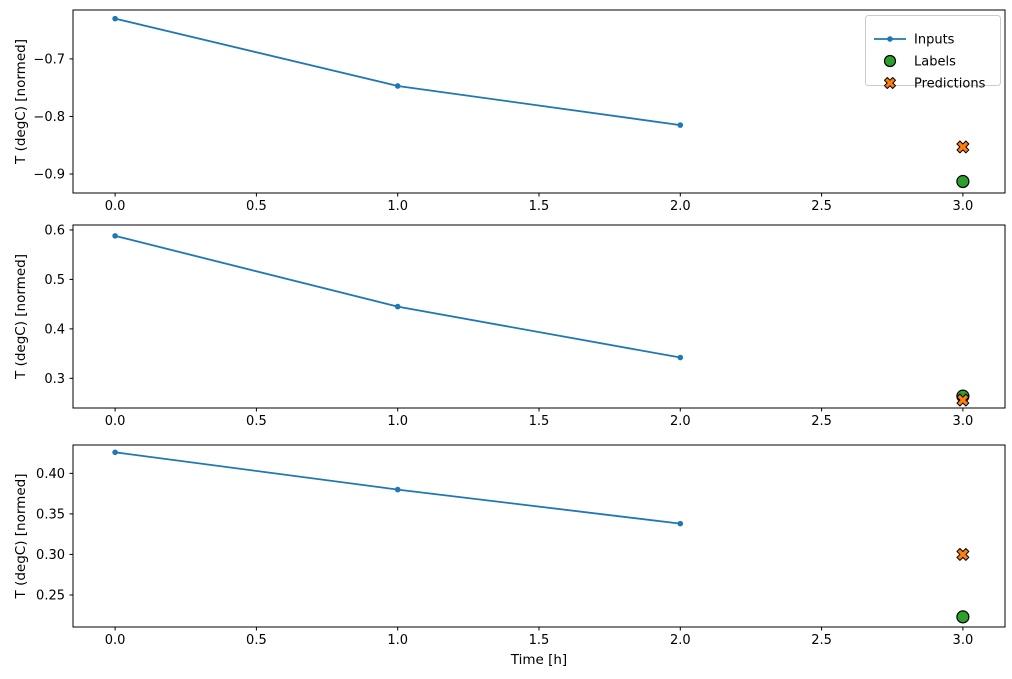 The height and width of the screenshot is (679, 1012). Describe the element at coordinates (890, 39) in the screenshot. I see `legend-inputs-dot-sample` at that location.